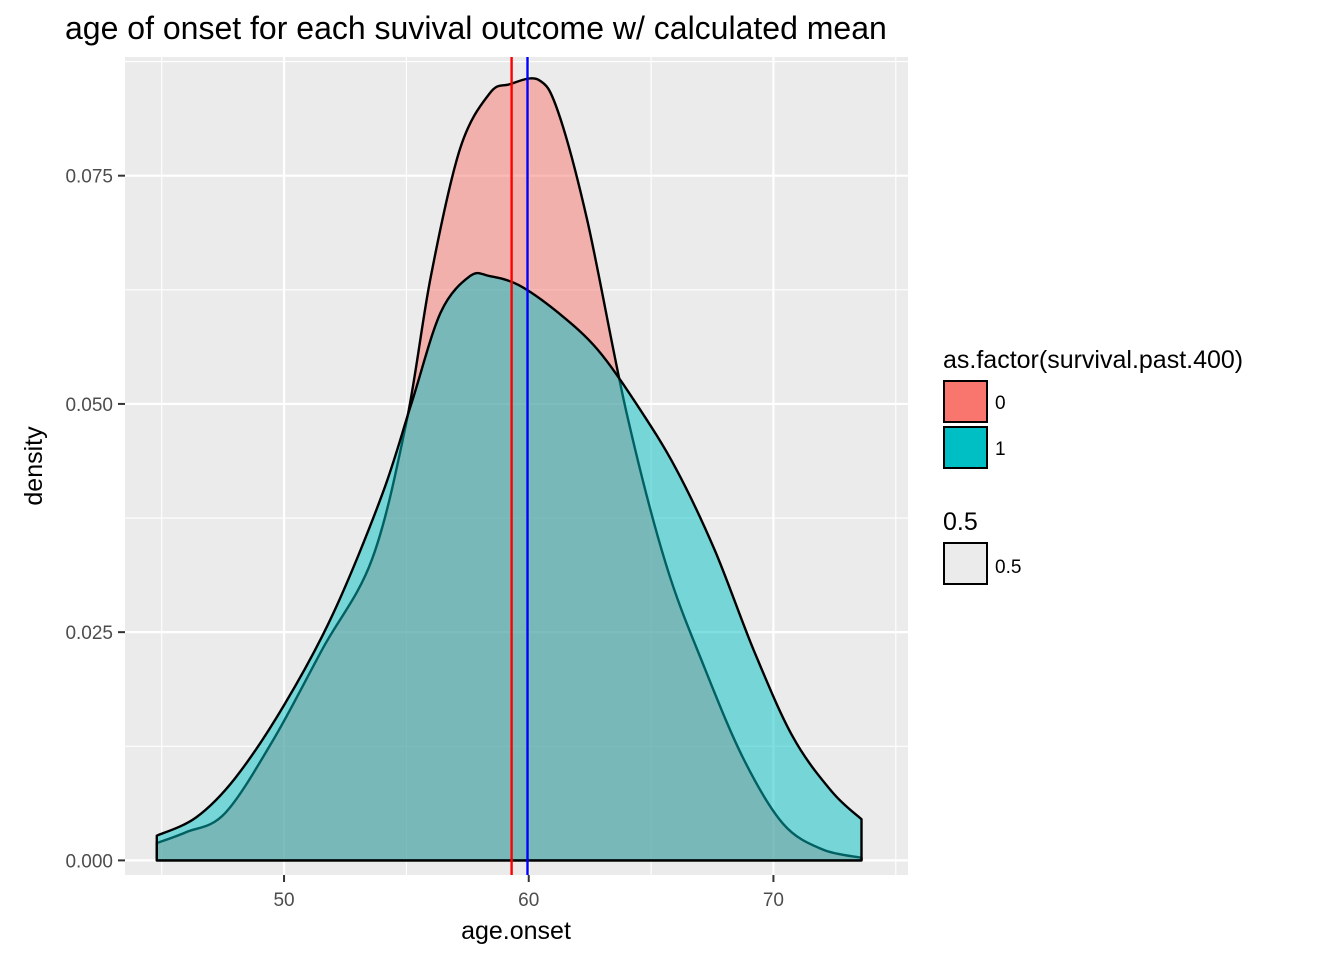 Image resolution: width=1344 pixels, height=960 pixels. I want to click on x-axis: 50 60 70, so click(528, 893).